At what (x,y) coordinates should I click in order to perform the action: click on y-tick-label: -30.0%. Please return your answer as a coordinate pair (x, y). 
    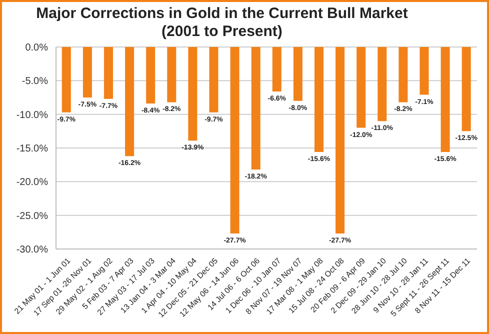
    Looking at the image, I should click on (32, 250).